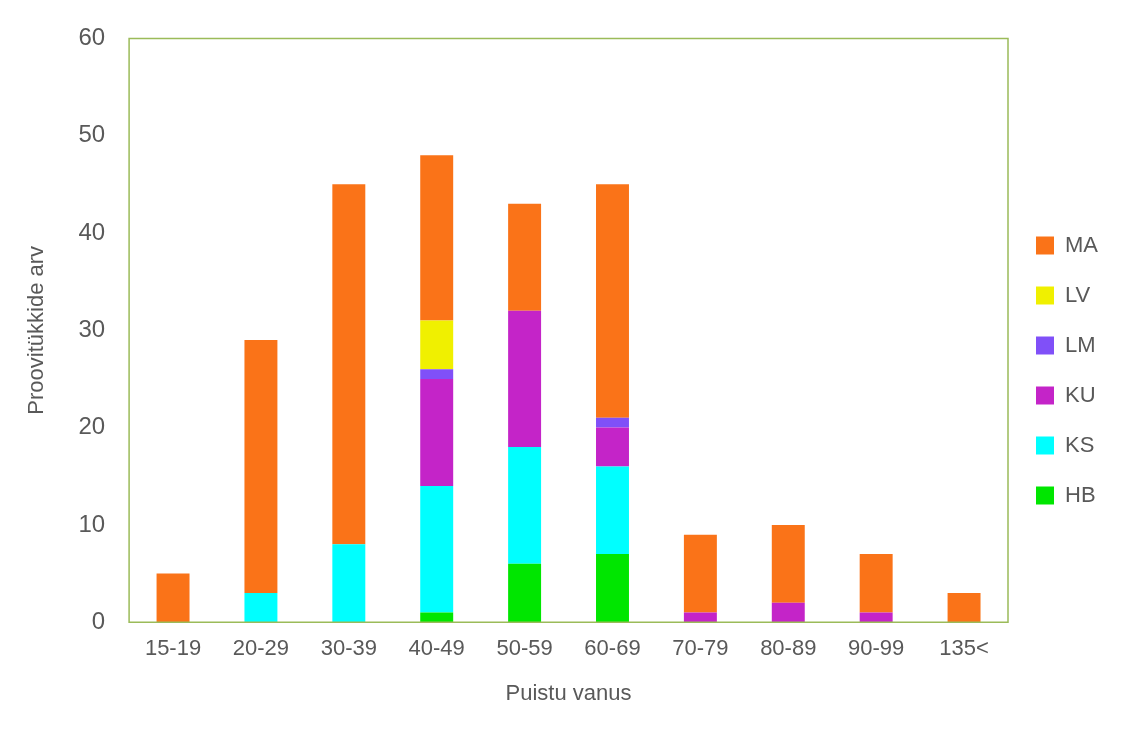 This screenshot has height=731, width=1128. I want to click on x-tick-label: 135<, so click(964, 648).